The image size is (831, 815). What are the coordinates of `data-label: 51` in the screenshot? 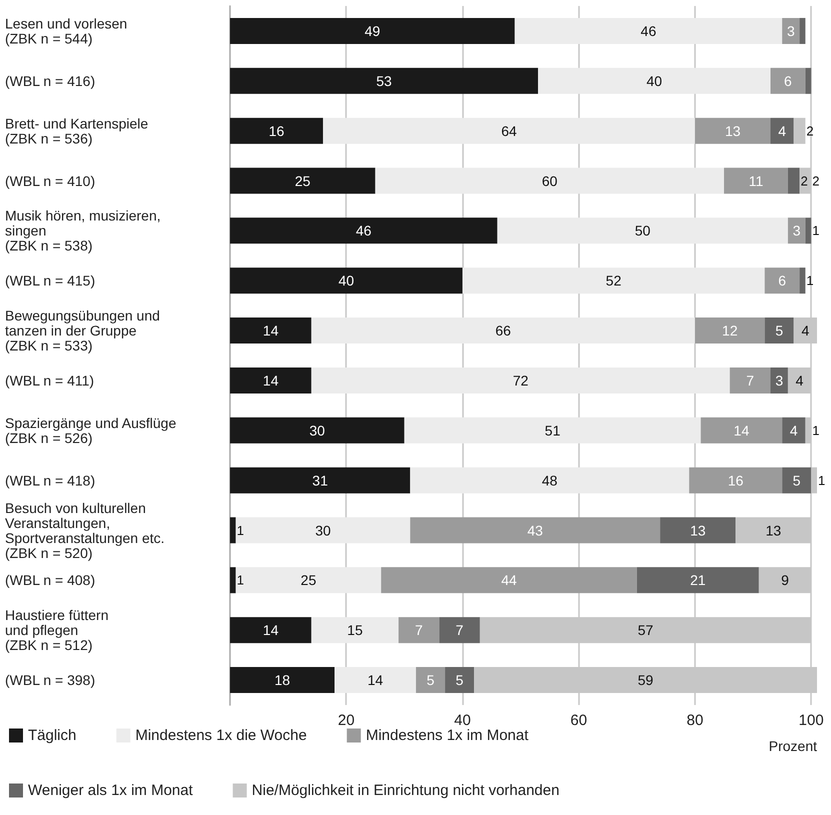 It's located at (552, 430).